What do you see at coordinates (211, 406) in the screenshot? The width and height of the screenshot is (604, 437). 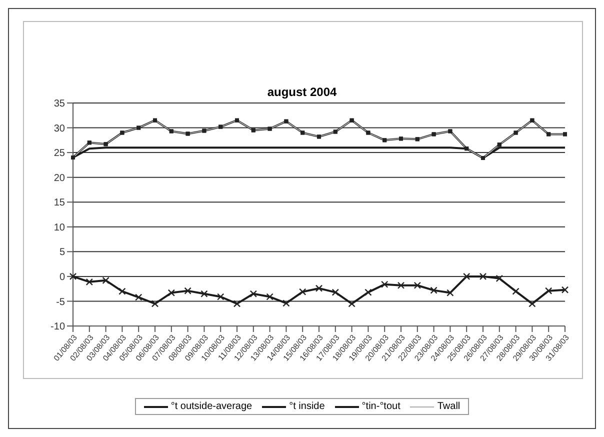 I see `legend-label: °t outside-average` at bounding box center [211, 406].